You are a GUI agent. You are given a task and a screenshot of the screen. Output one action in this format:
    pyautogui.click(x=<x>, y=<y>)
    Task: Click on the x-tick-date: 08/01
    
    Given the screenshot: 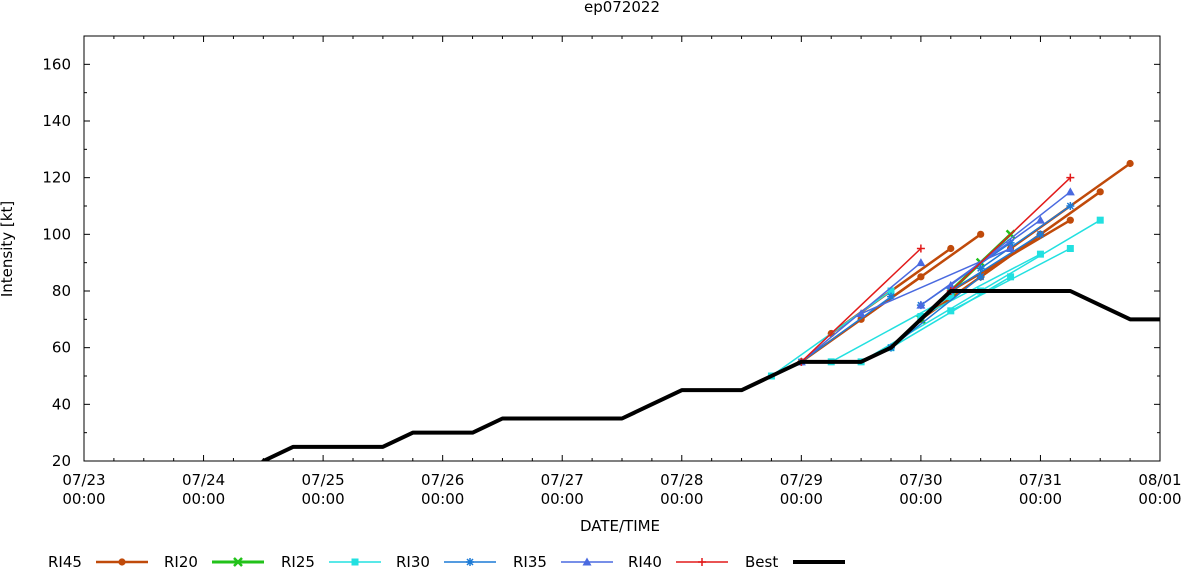 What is the action you would take?
    pyautogui.click(x=1159, y=480)
    